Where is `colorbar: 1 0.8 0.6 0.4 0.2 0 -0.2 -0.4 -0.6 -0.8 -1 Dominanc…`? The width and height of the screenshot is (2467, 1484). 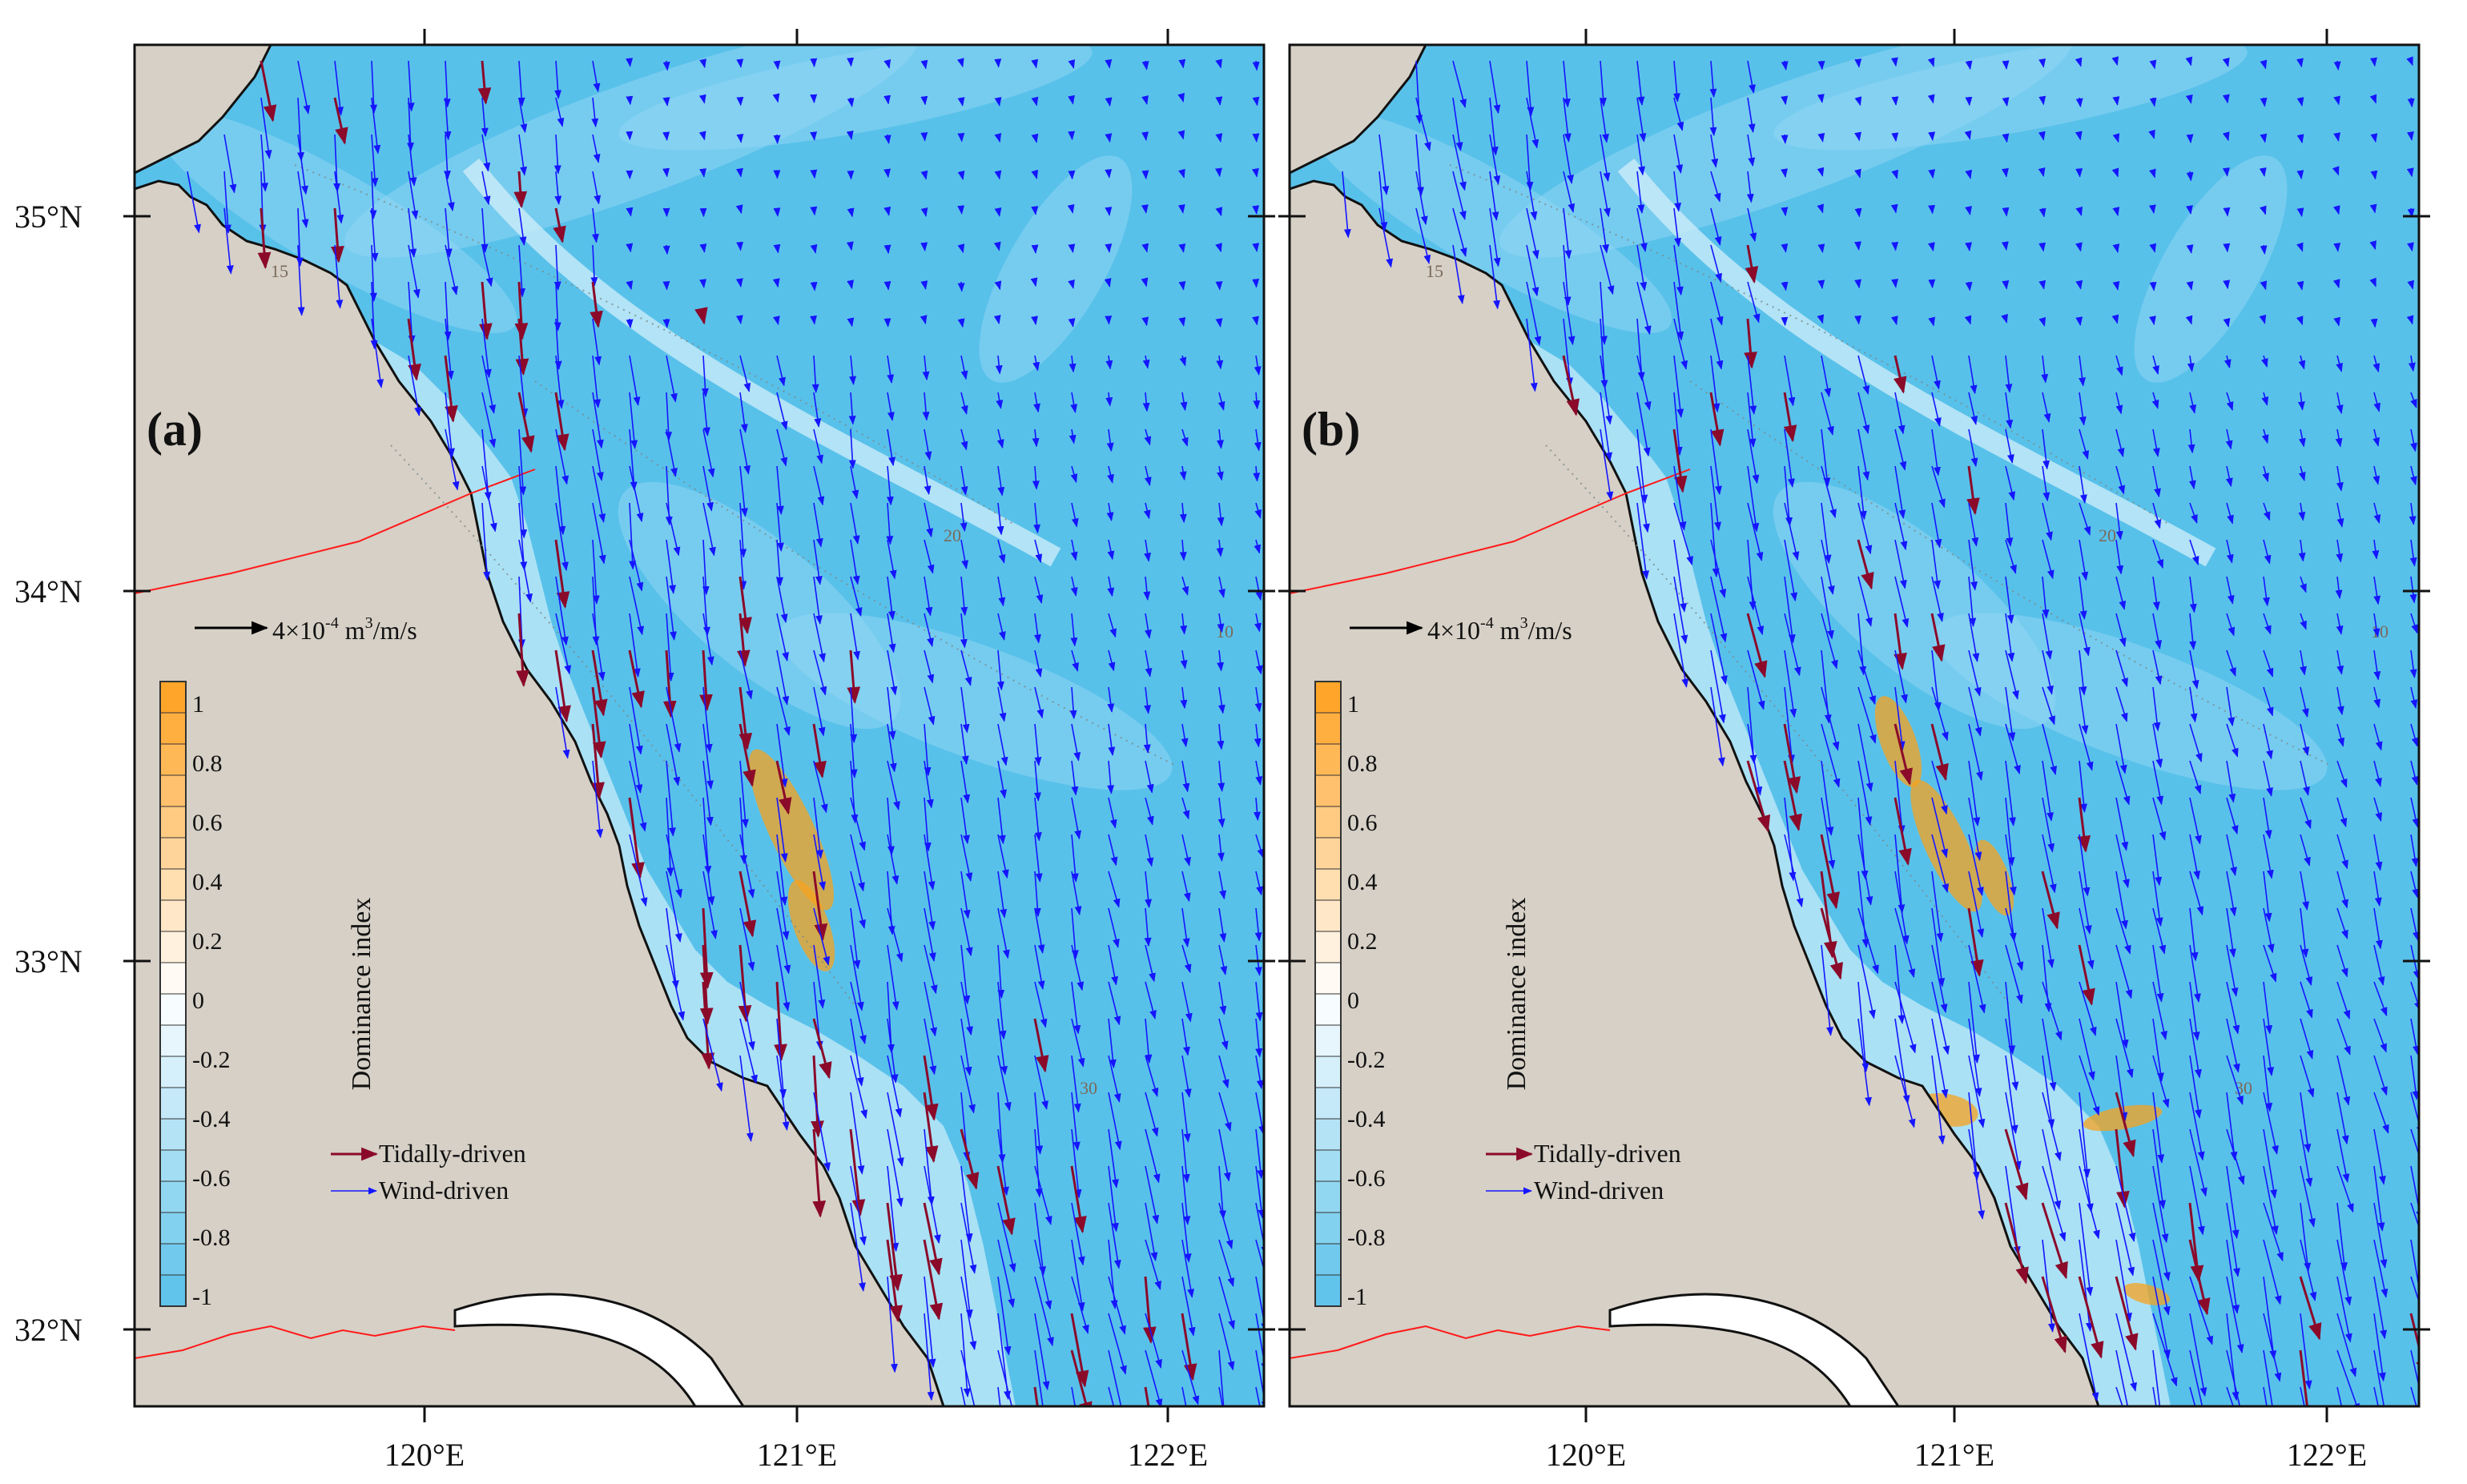 colorbar: 1 0.8 0.6 0.4 0.2 0 -0.2 -0.4 -0.6 -0.8 -1 Dominanc… is located at coordinates (268, 995).